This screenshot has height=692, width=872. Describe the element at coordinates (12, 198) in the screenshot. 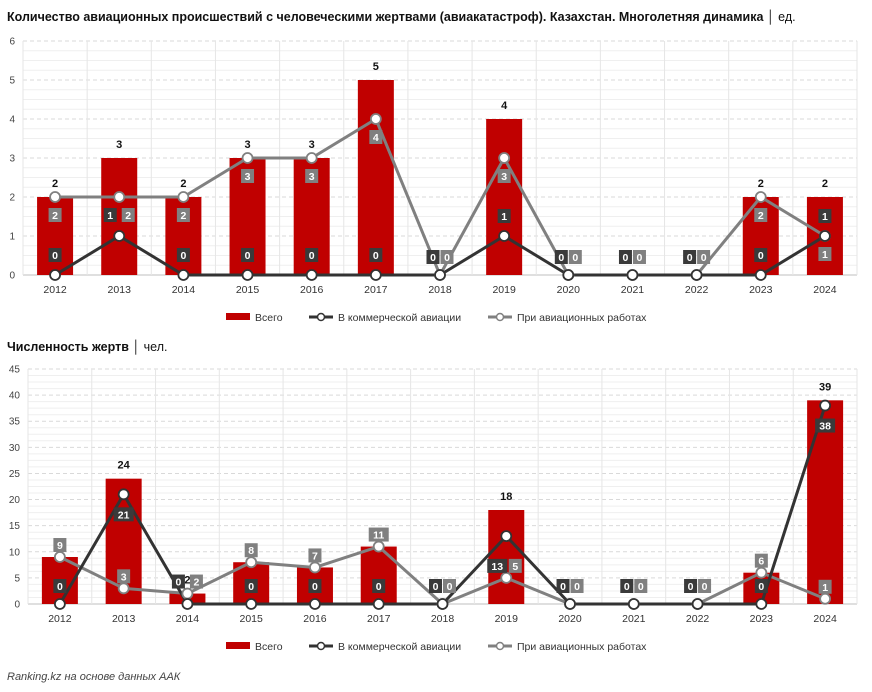

I see `chart-1-y-tick-label: 2` at that location.